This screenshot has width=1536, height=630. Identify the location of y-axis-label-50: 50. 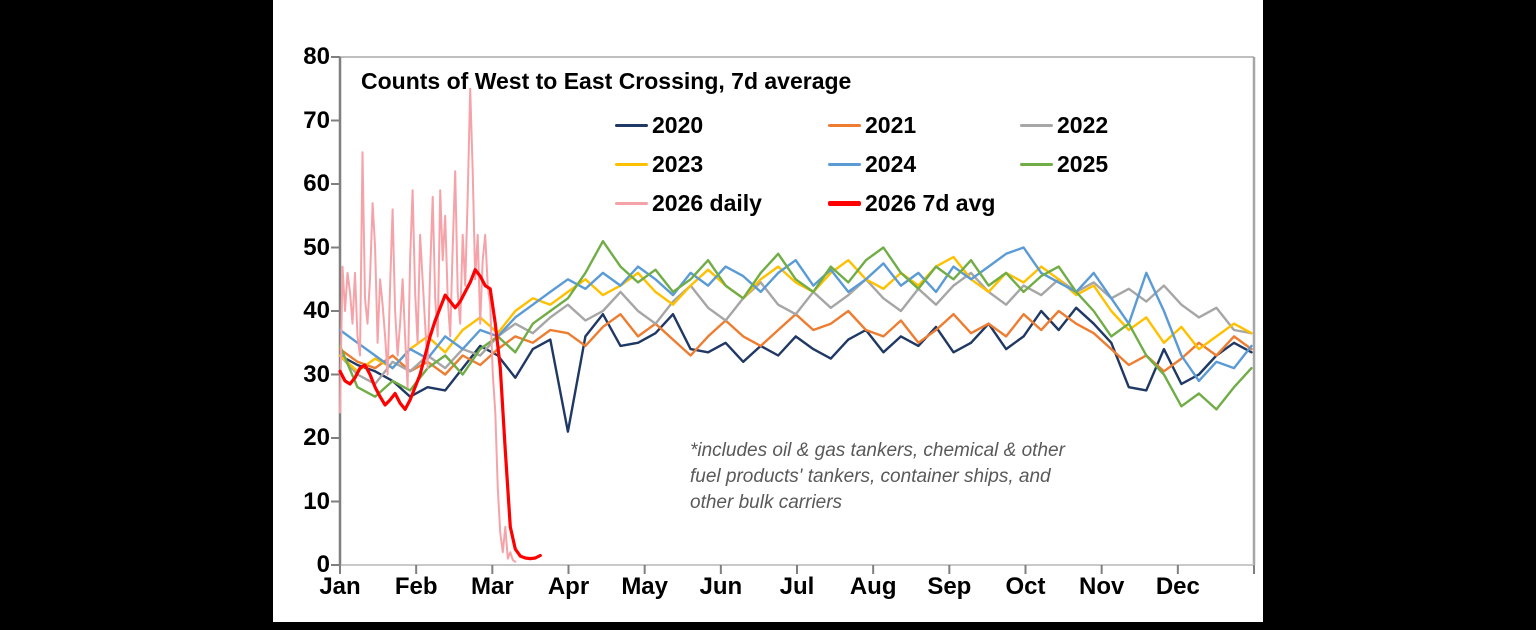
(316, 247).